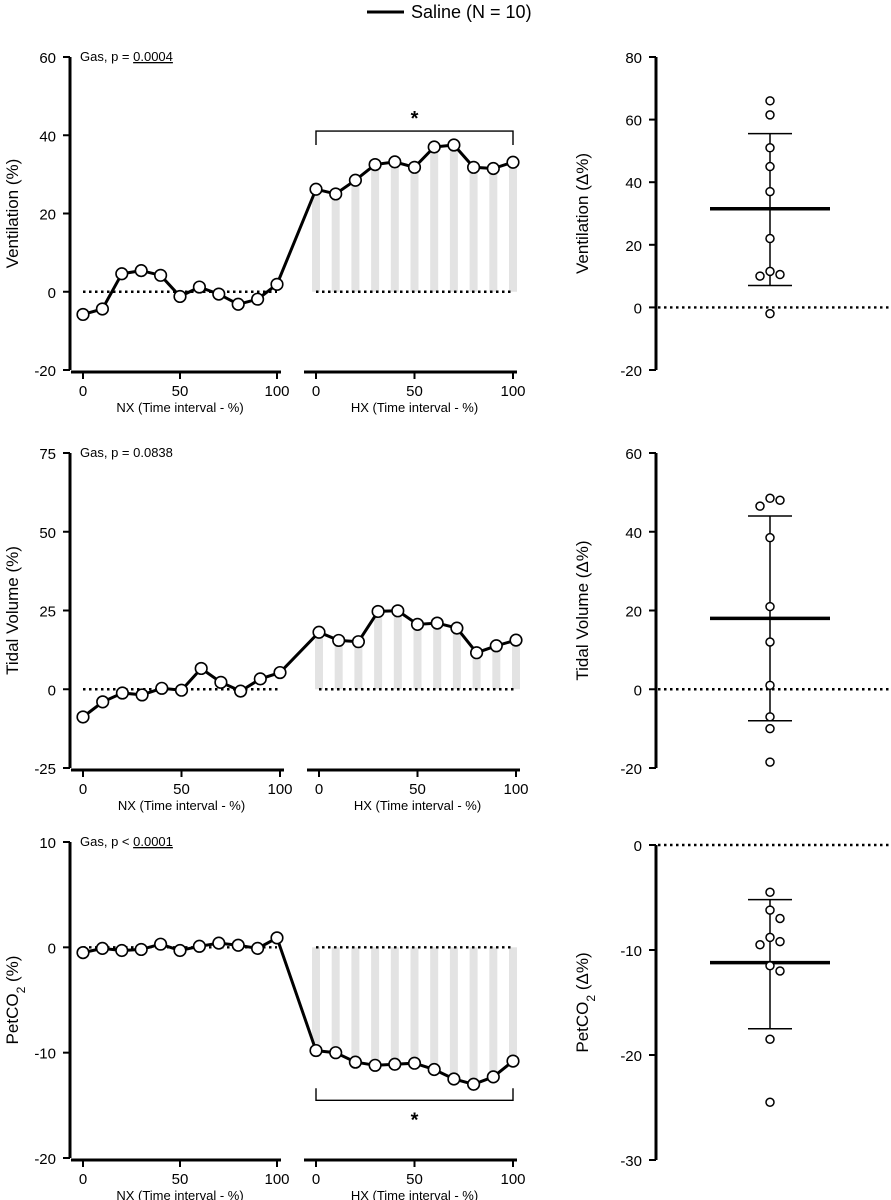 The image size is (891, 1200). What do you see at coordinates (449, 12) in the screenshot?
I see `legend: Saline (N = 10)` at bounding box center [449, 12].